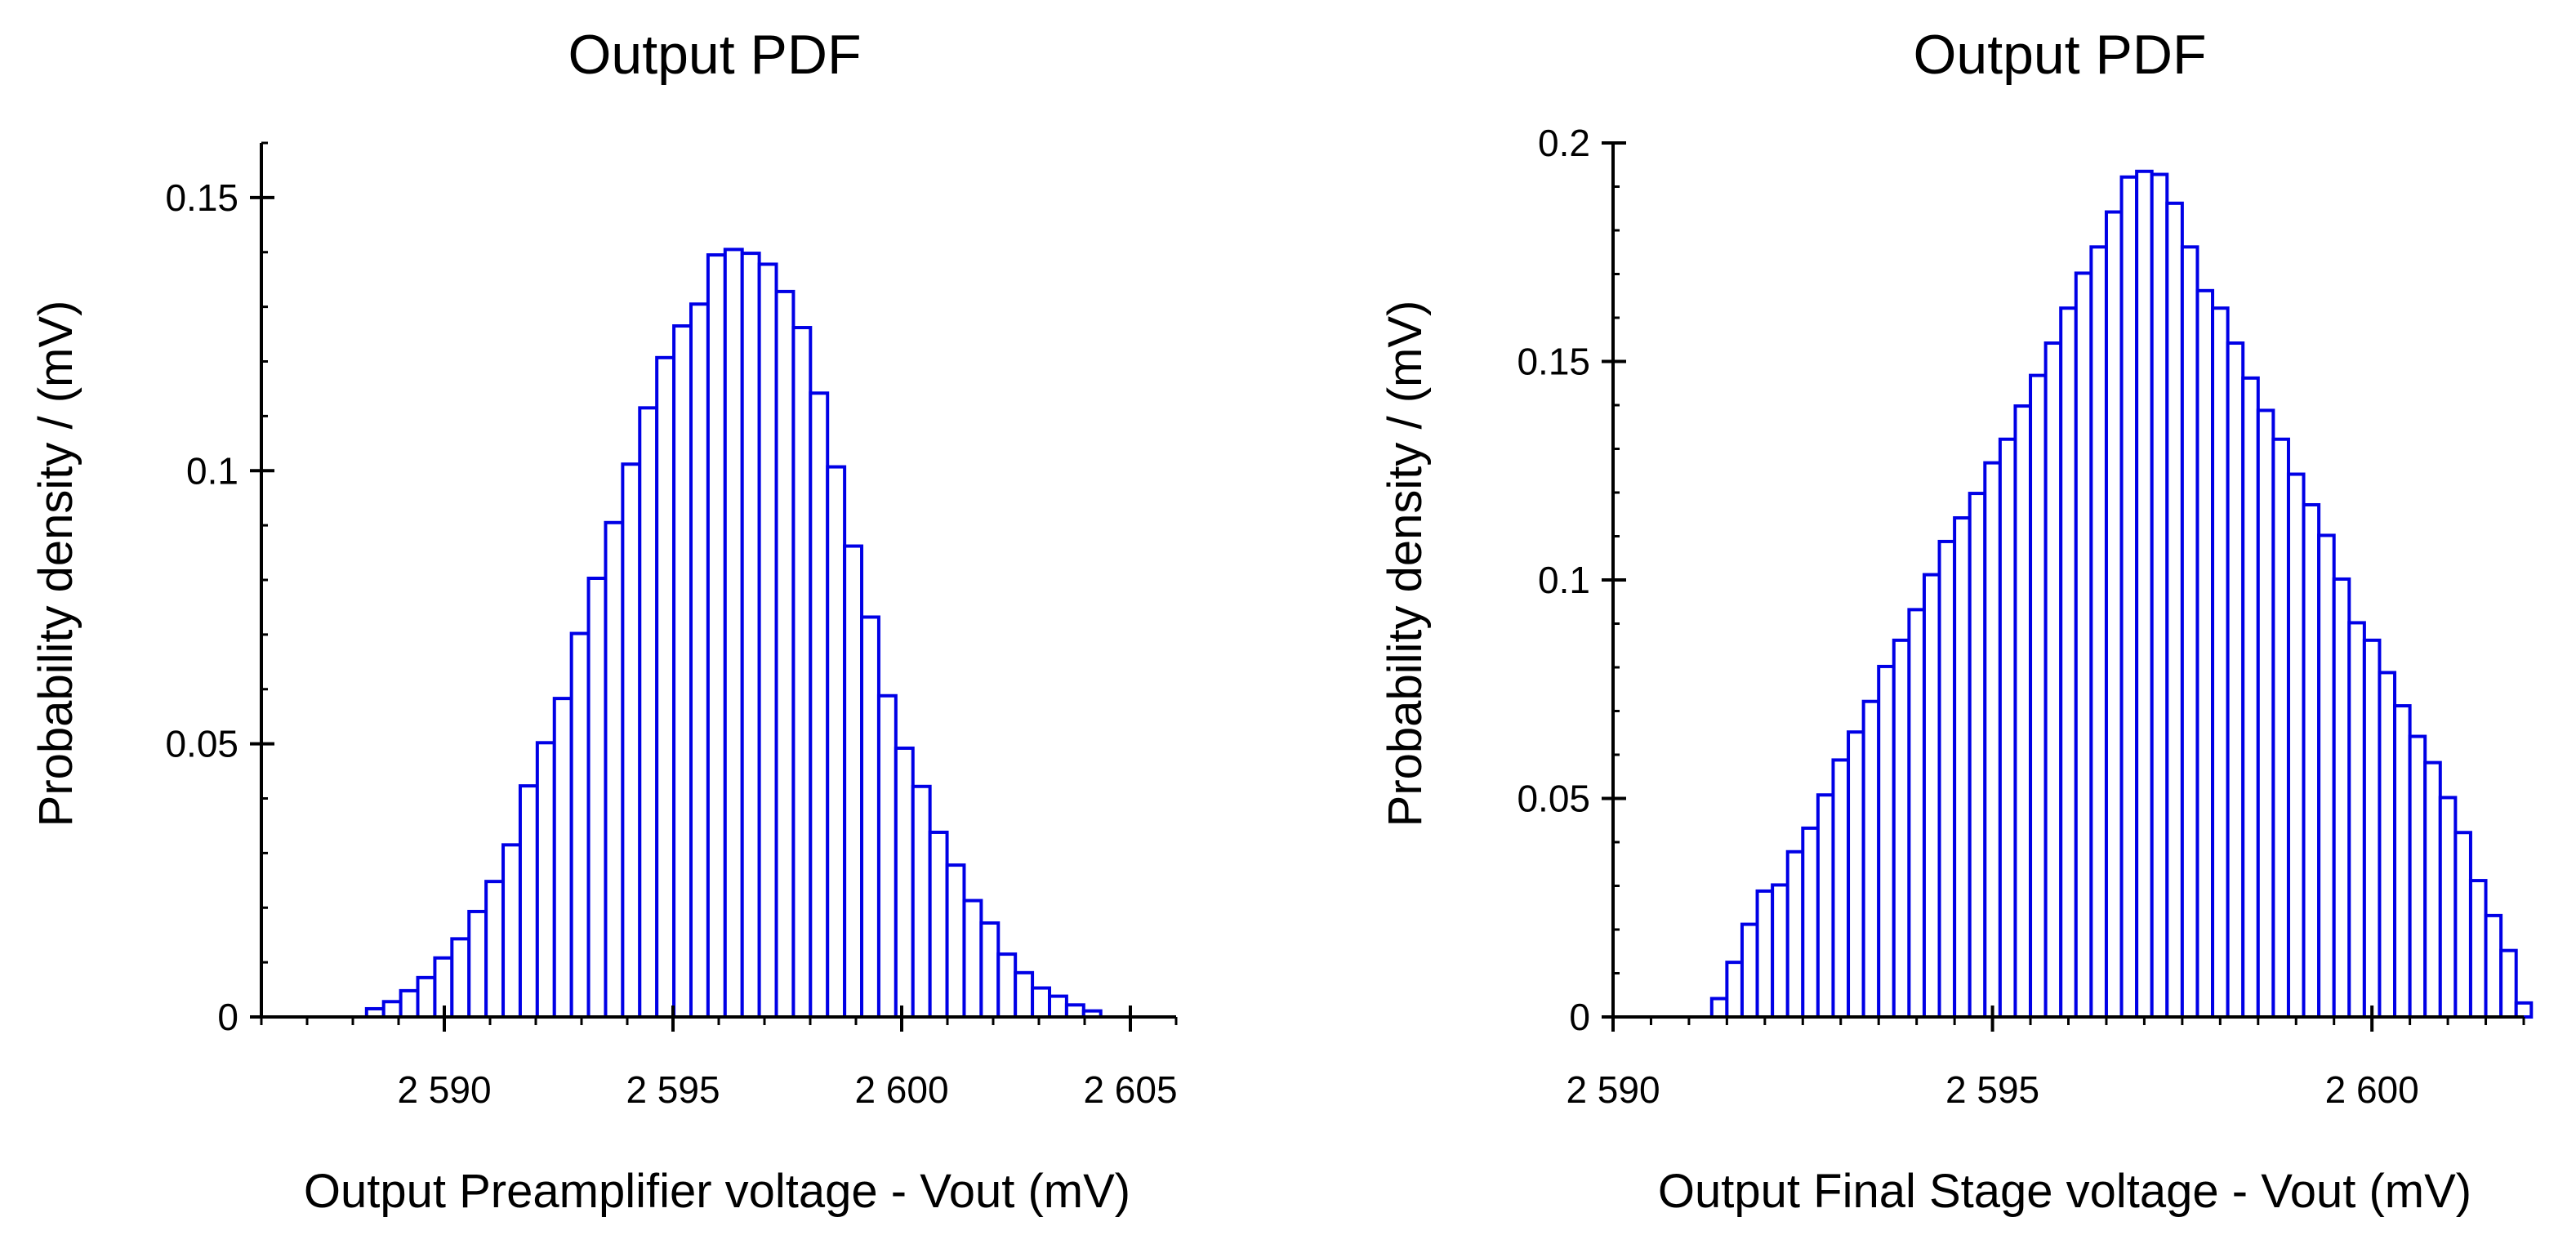  Describe the element at coordinates (2372, 1089) in the screenshot. I see `x-tick-label: 2 600` at that location.